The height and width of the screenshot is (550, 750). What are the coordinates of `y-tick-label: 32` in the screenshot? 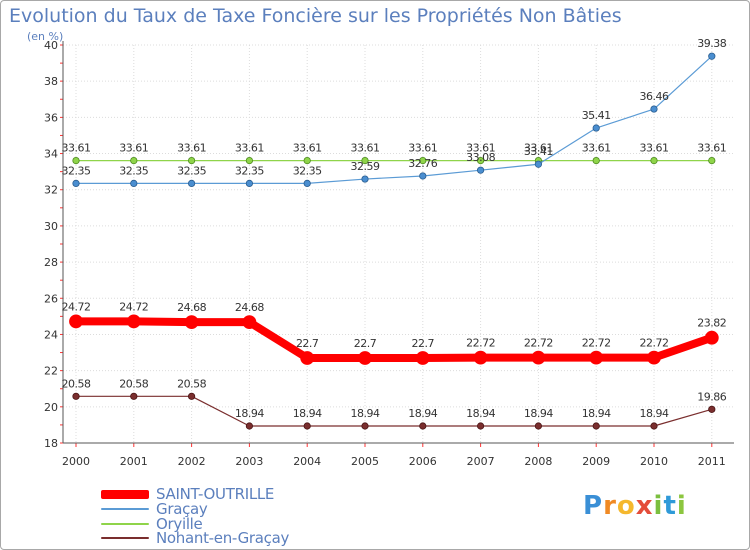 It's located at (51, 190).